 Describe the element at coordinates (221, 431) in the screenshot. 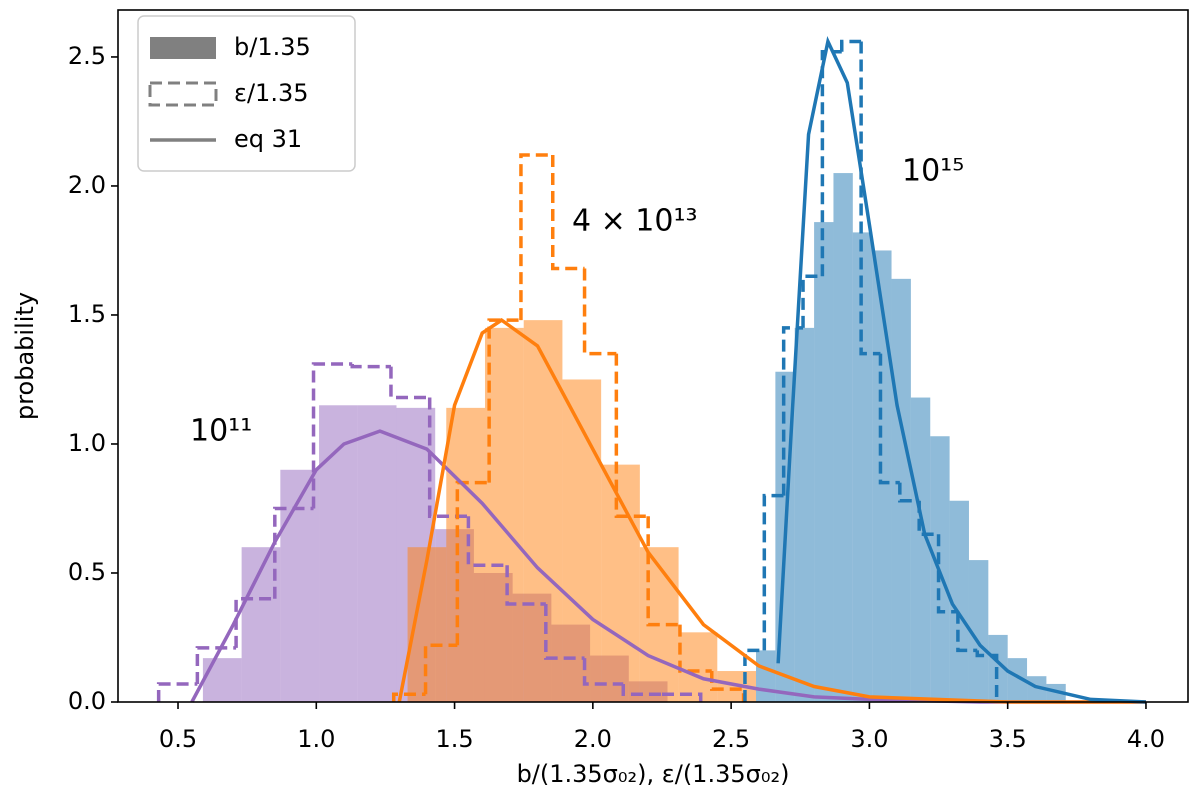

I see `annotation: 10¹¹` at that location.